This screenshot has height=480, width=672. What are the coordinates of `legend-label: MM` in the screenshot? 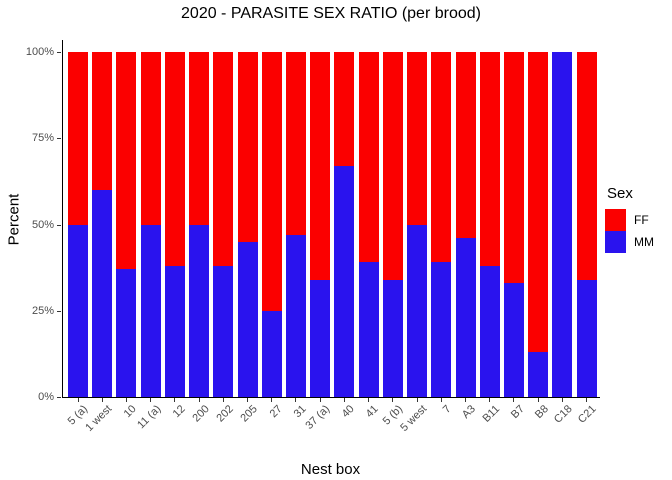 It's located at (644, 242).